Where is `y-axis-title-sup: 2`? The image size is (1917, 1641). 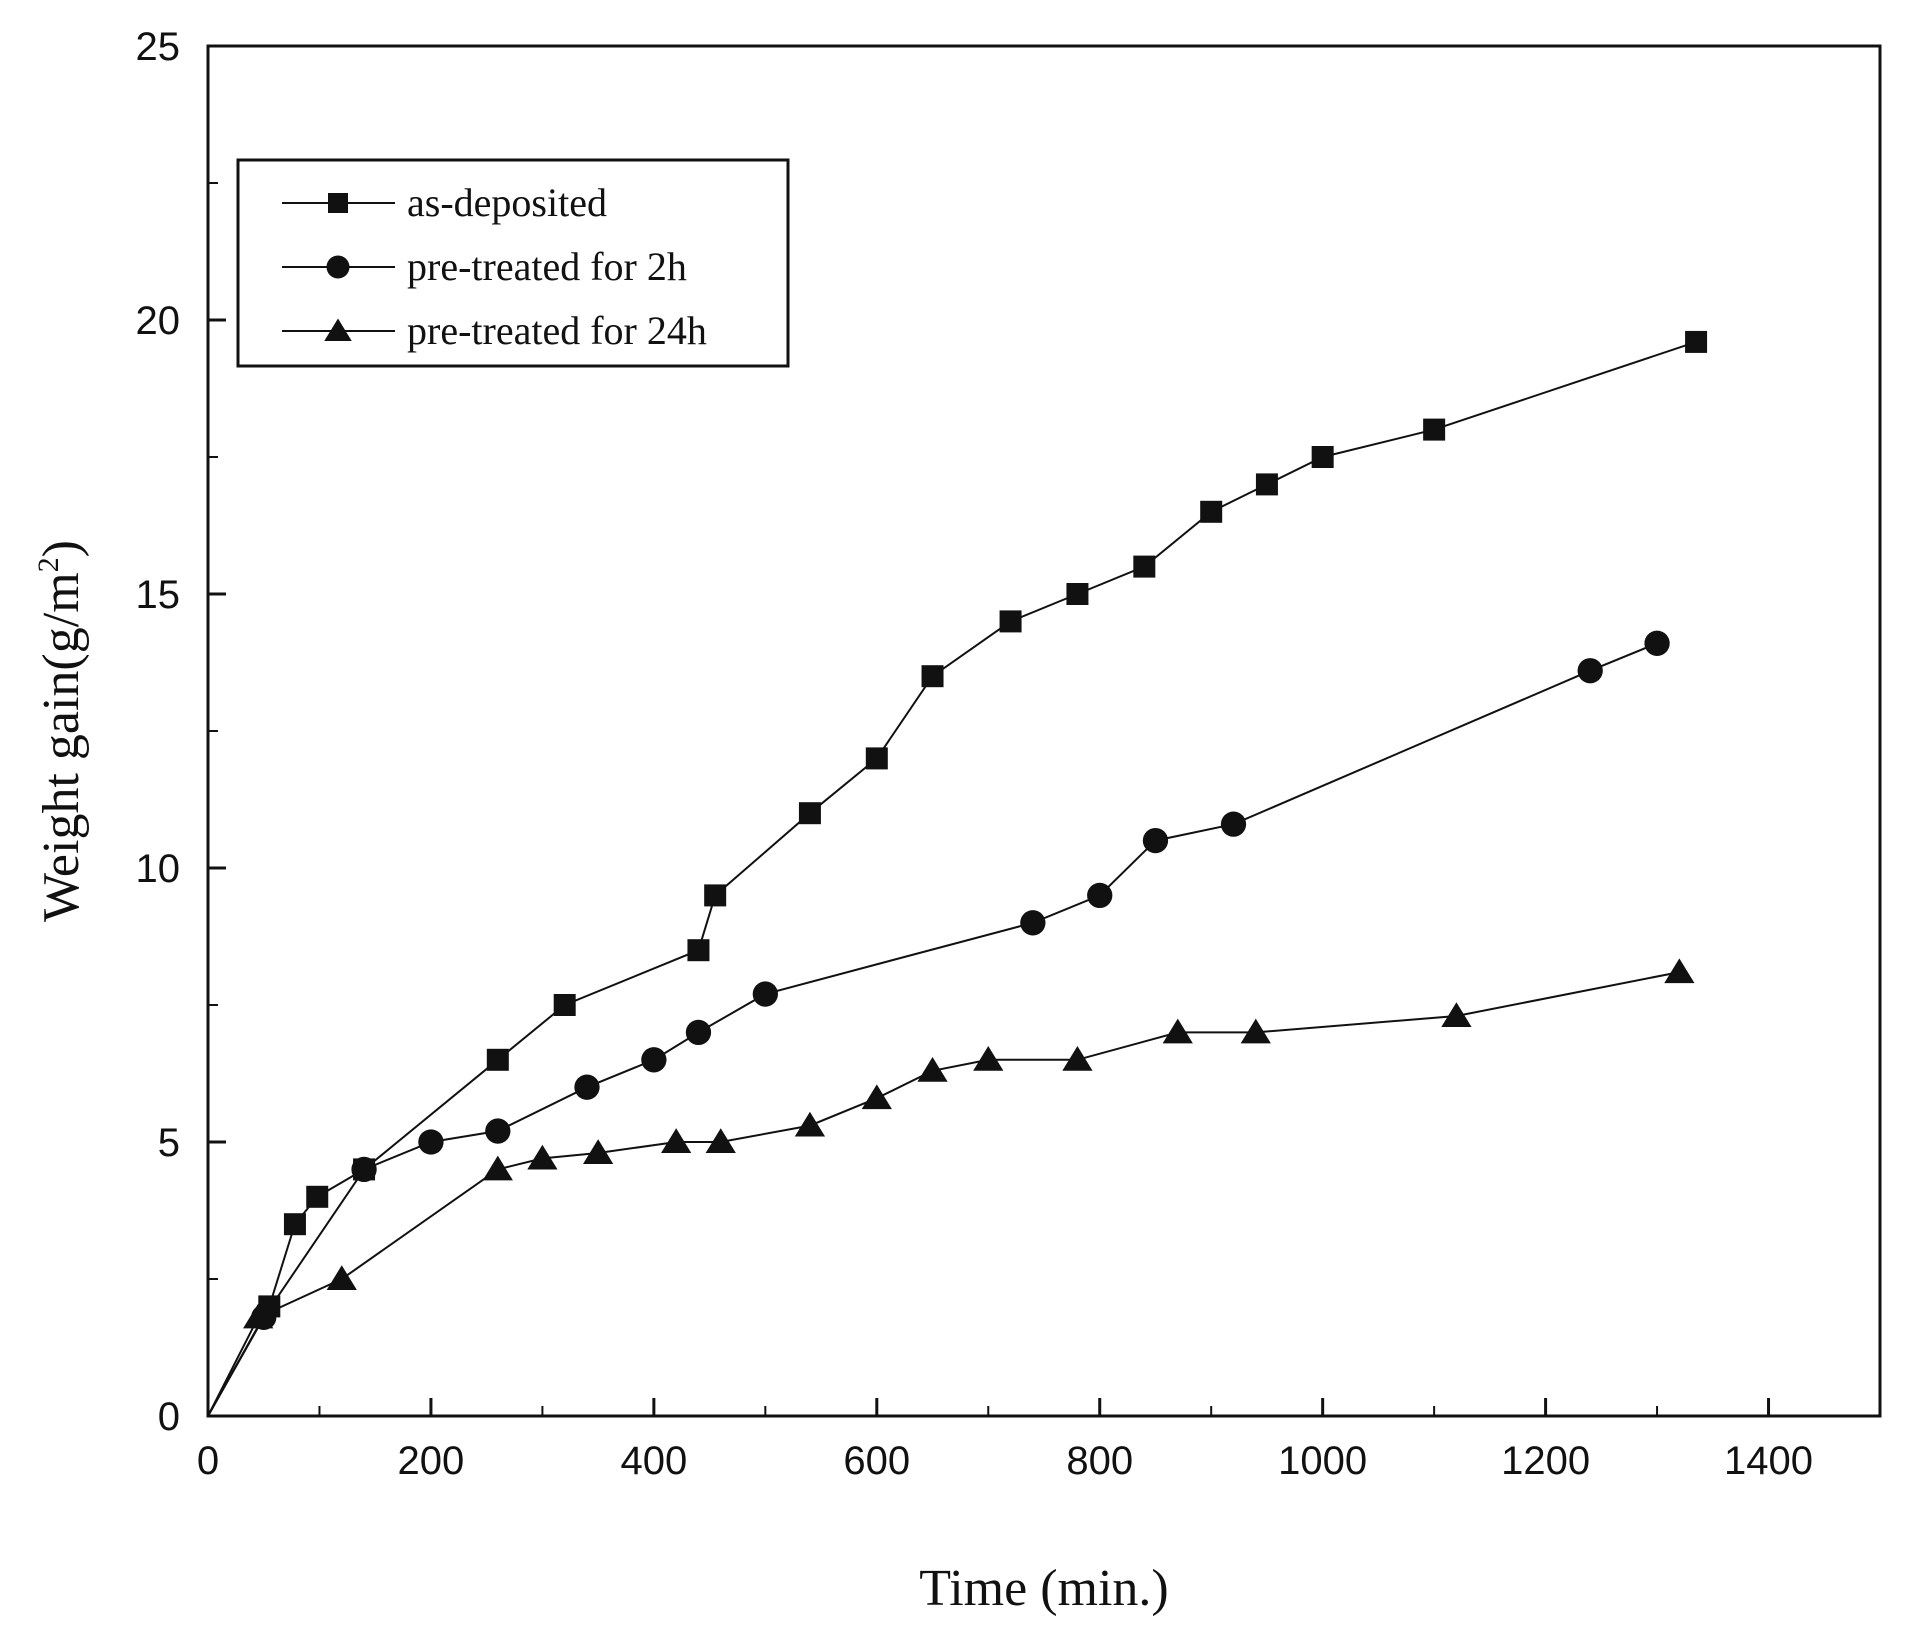
y-axis-title-sup: 2 is located at coordinates (48, 564).